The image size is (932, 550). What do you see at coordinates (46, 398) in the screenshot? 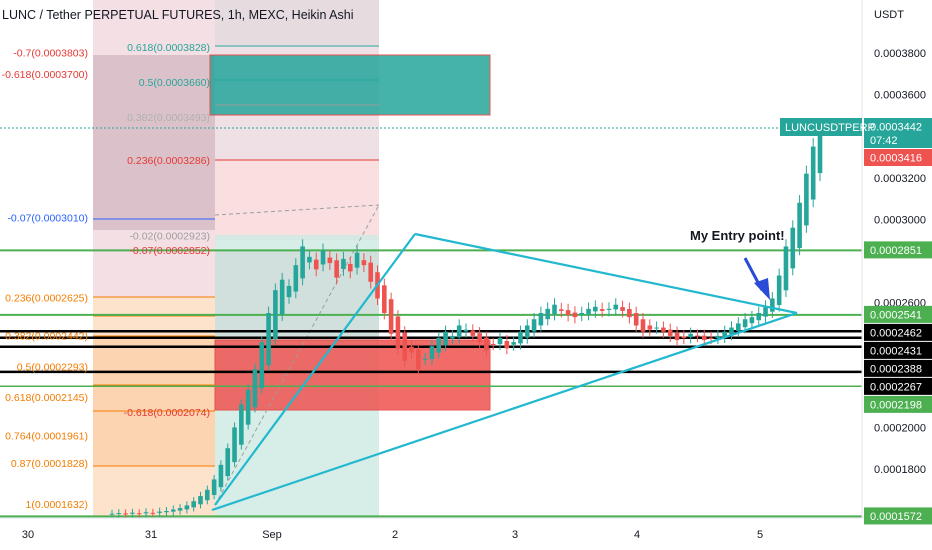
I see `fib-label: 0.618(0.0002145)` at bounding box center [46, 398].